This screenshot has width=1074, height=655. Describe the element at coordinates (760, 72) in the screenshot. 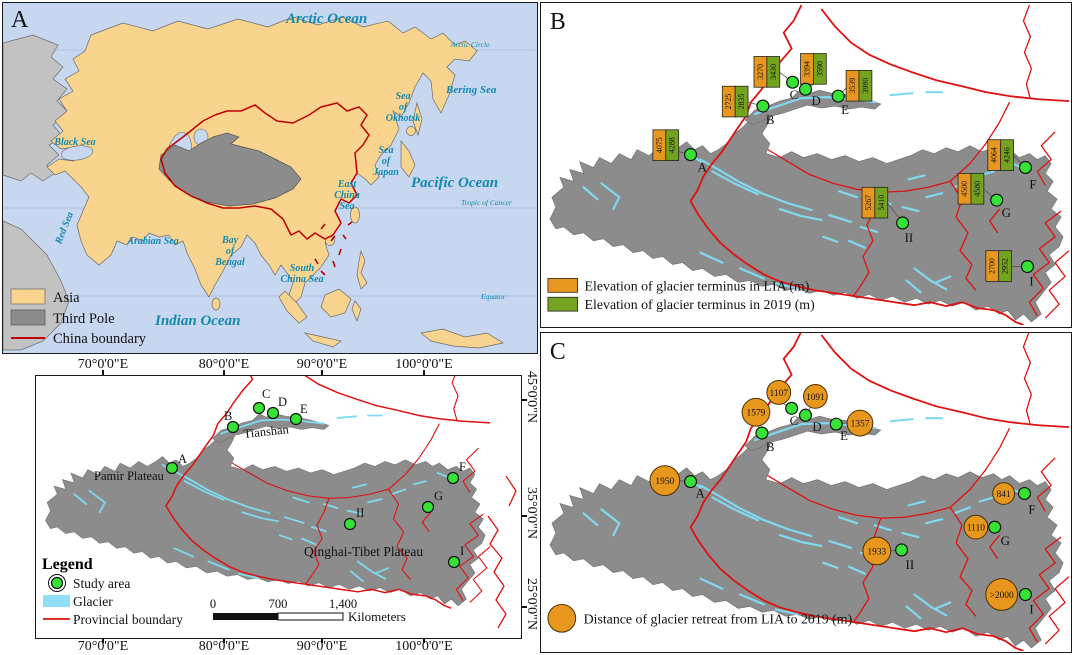

I see `svg-text: 3270` at that location.